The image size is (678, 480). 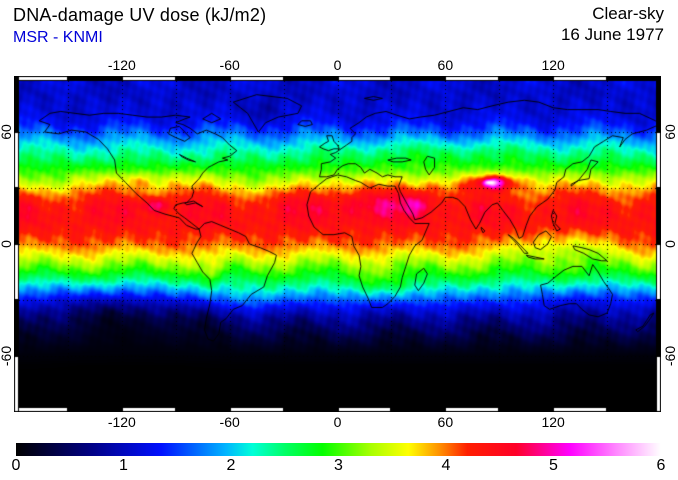 I want to click on lon-label-top: 0, so click(x=337, y=65).